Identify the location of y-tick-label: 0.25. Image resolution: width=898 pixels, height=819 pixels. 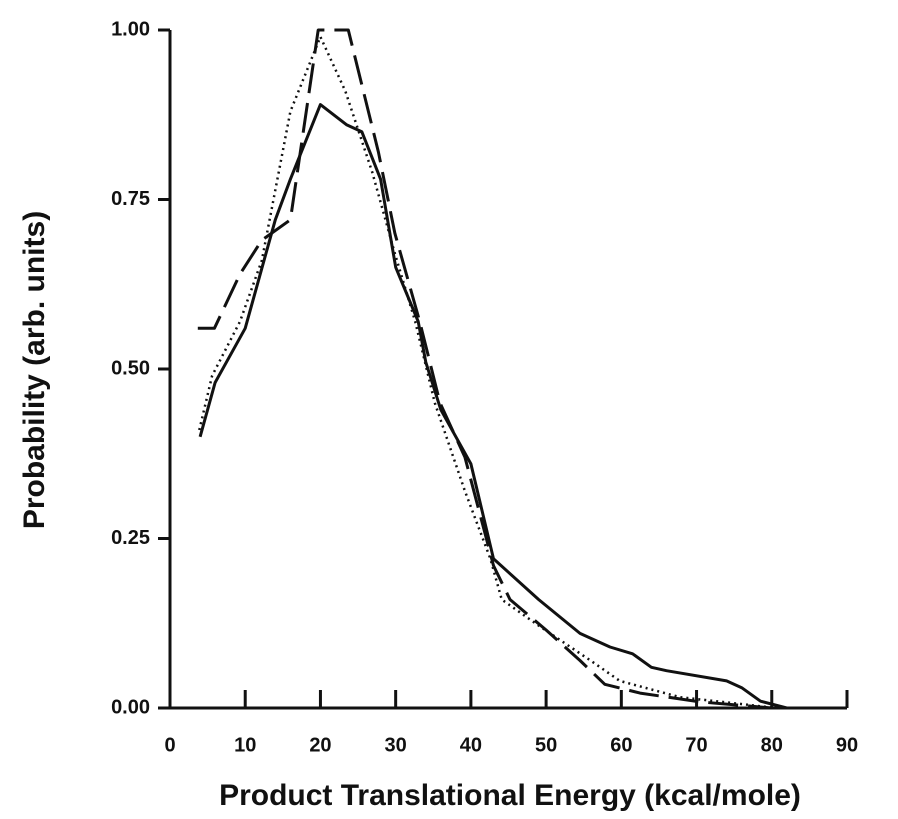
(130, 538).